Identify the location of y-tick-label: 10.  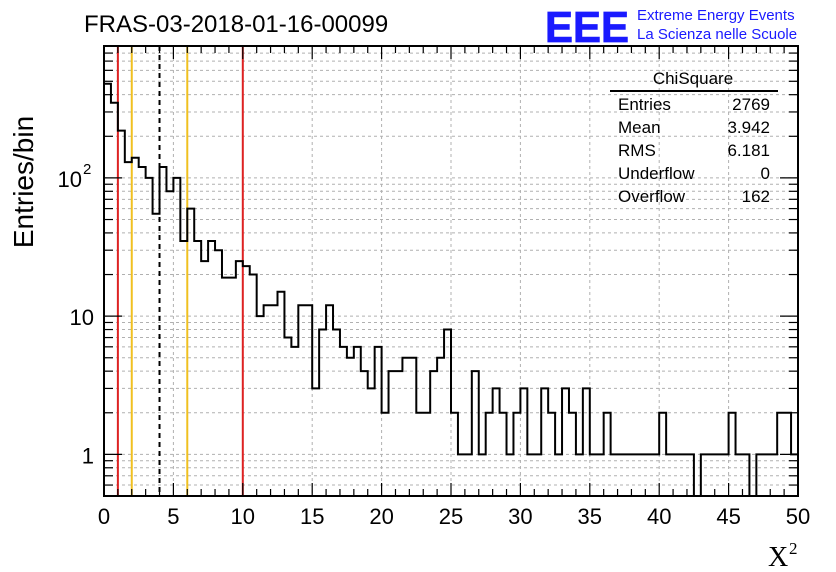
(82, 317).